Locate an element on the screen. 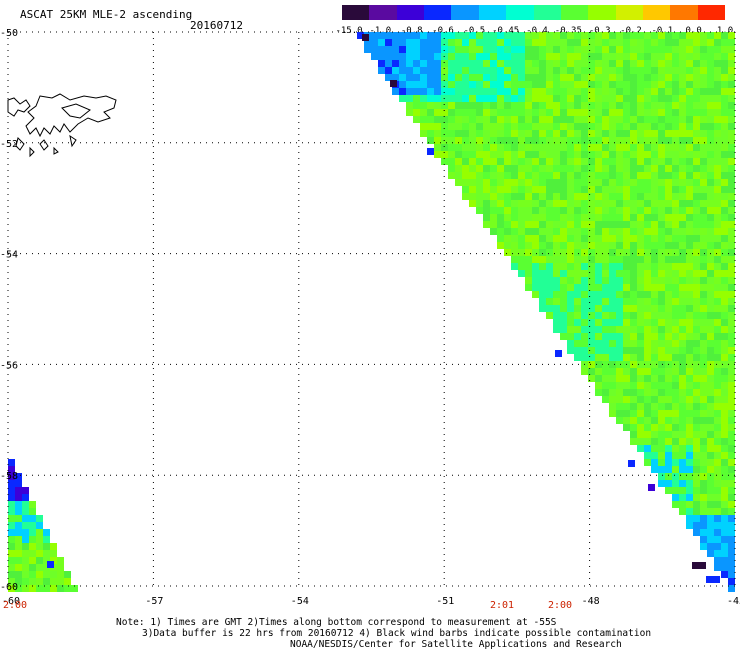  latitude-label: -54 is located at coordinates (9, 255).